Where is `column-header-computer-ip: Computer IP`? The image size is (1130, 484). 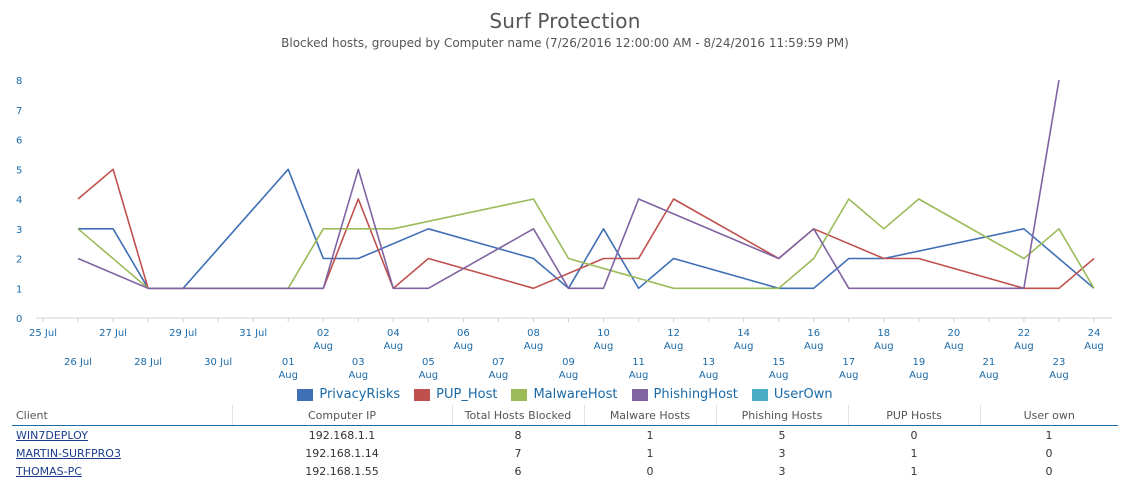
column-header-computer-ip: Computer IP is located at coordinates (342, 415).